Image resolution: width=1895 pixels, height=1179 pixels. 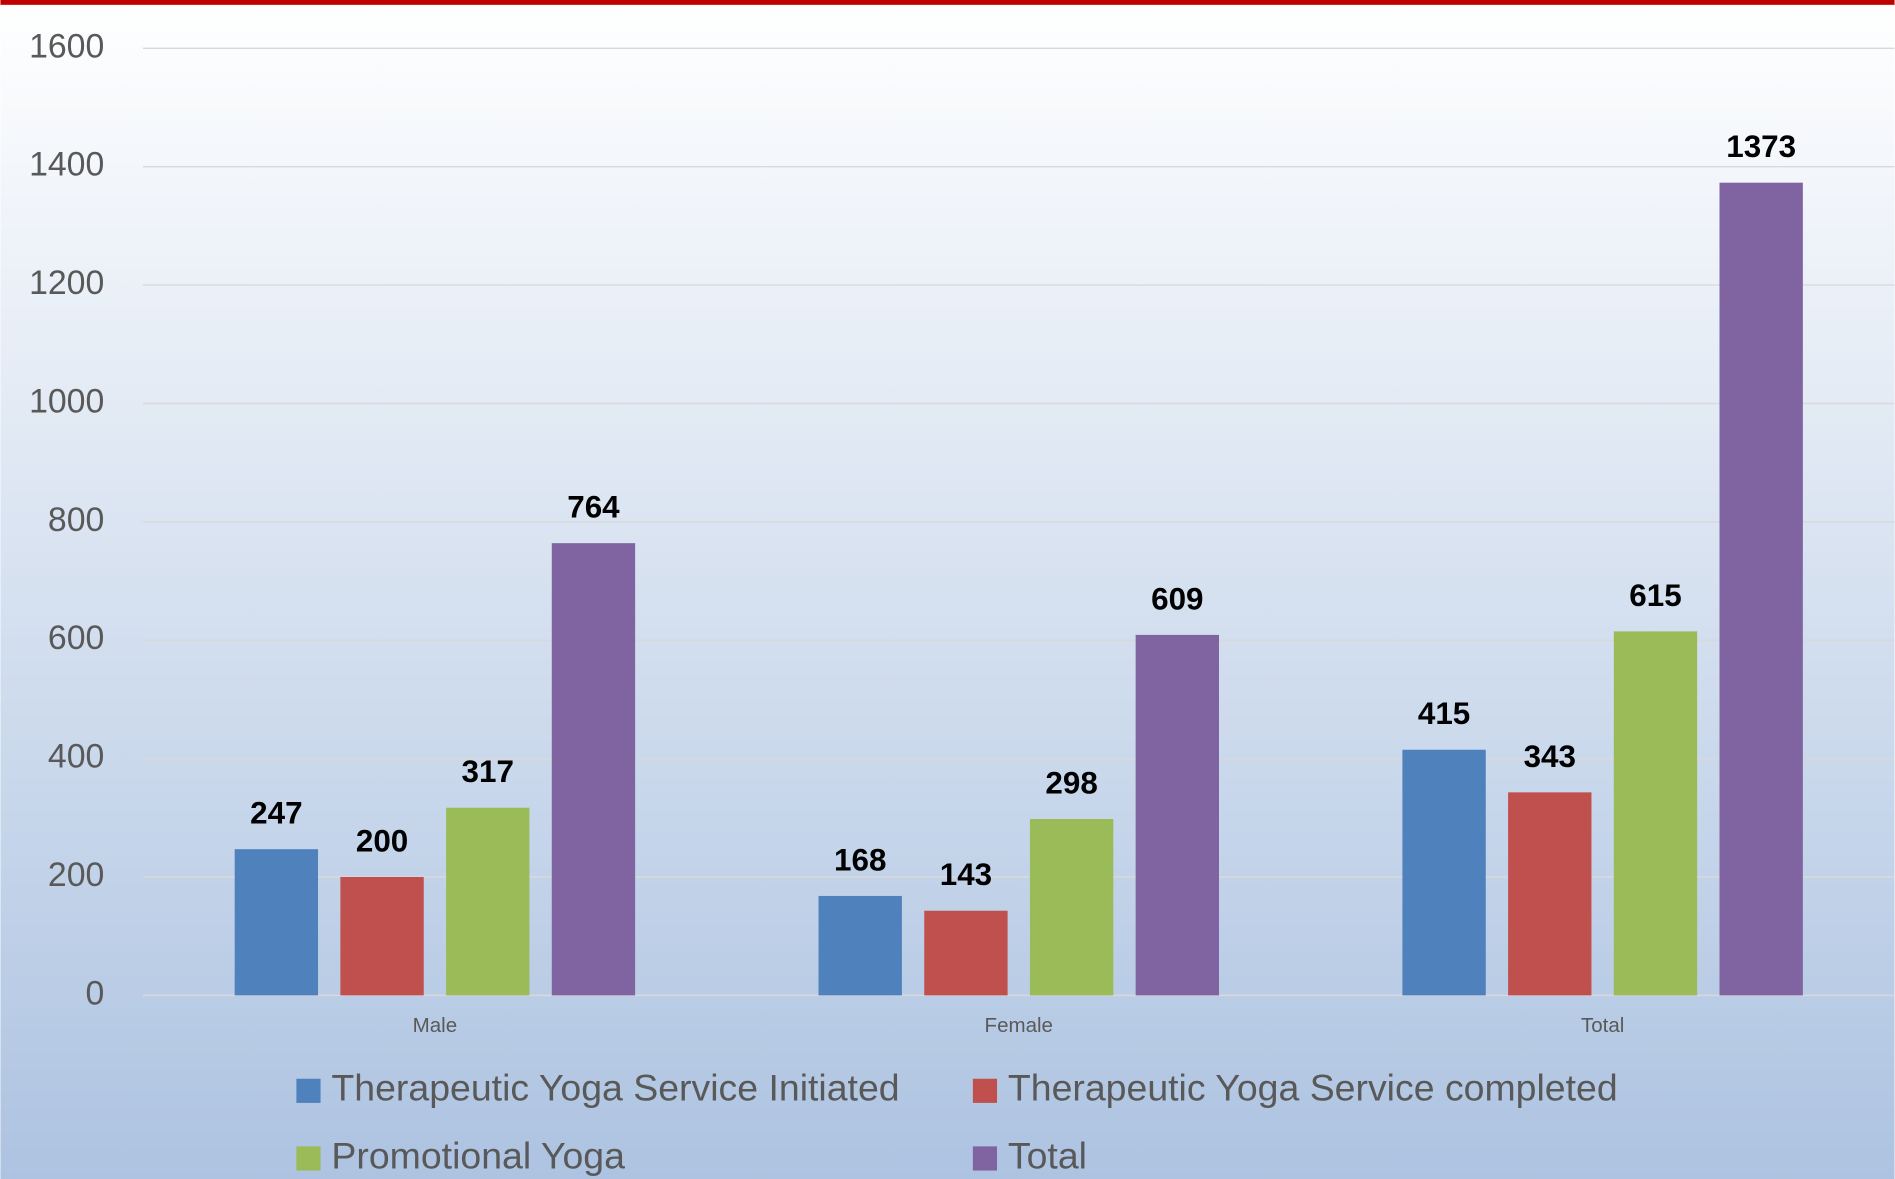 What do you see at coordinates (1019, 1025) in the screenshot?
I see `x-tick-label: Female` at bounding box center [1019, 1025].